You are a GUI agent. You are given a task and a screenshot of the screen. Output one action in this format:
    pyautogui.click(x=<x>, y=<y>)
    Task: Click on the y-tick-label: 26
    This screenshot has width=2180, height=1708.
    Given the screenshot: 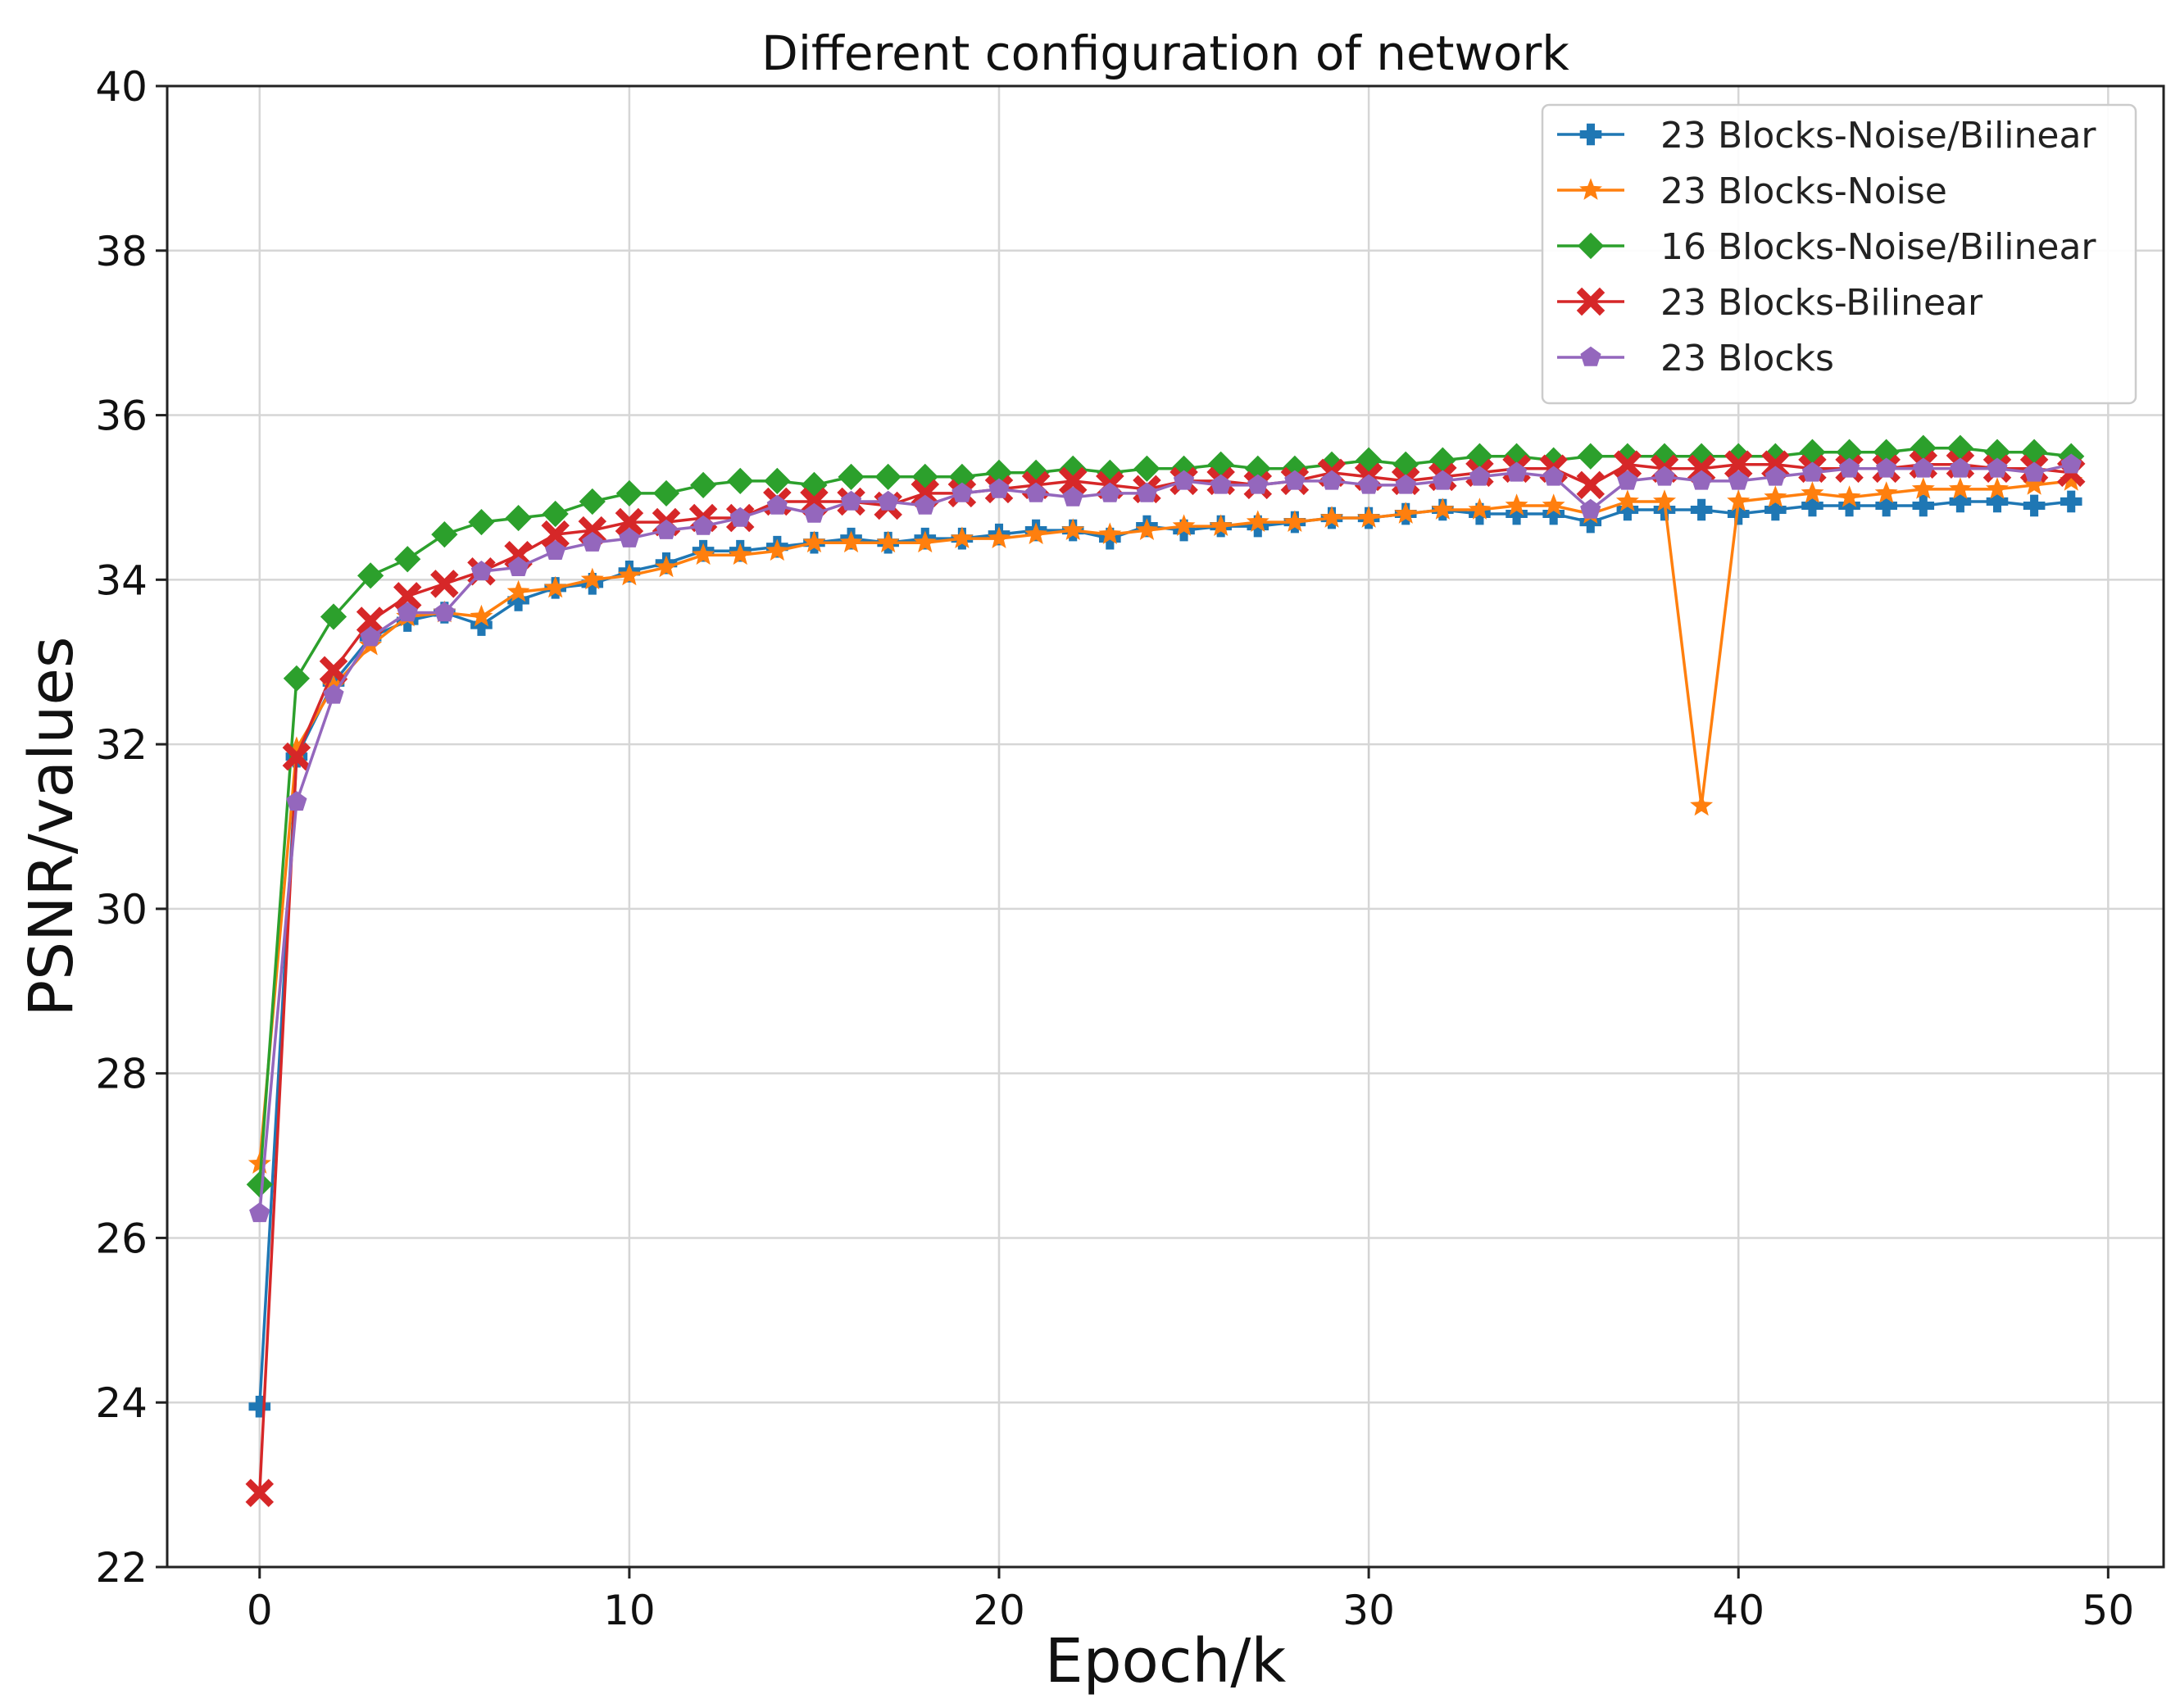 What is the action you would take?
    pyautogui.click(x=121, y=1238)
    